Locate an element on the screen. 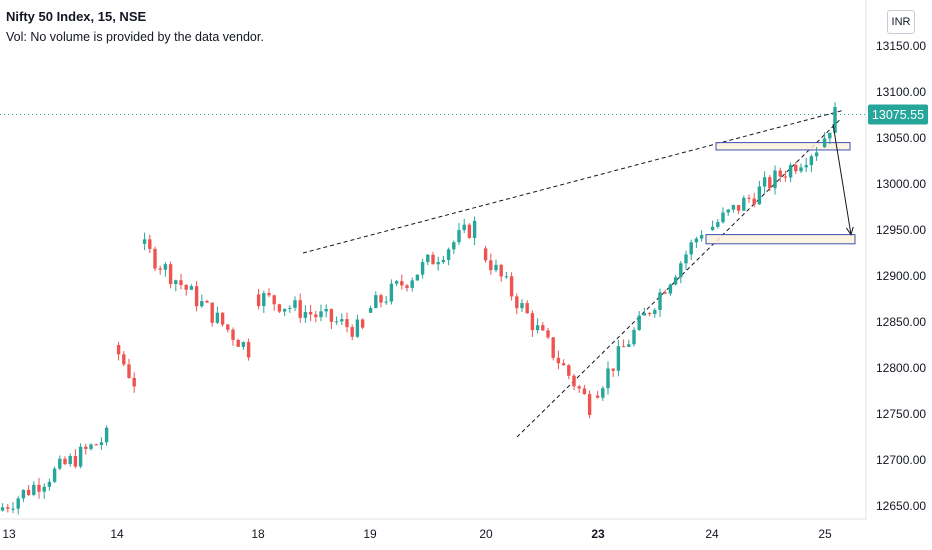 The width and height of the screenshot is (932, 550). price-tick-label: 12700.00 is located at coordinates (901, 460).